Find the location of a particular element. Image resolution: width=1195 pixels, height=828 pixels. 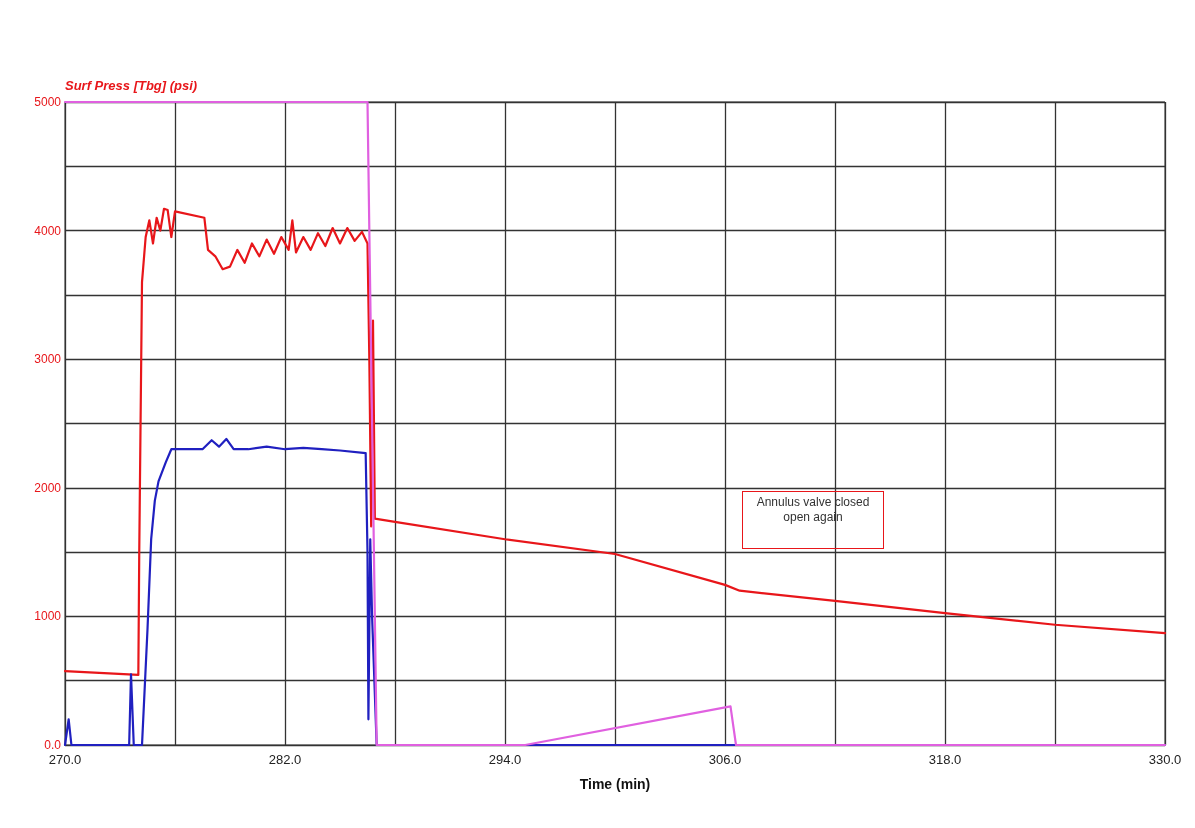

x-tick-label: 282.0 is located at coordinates (285, 759).